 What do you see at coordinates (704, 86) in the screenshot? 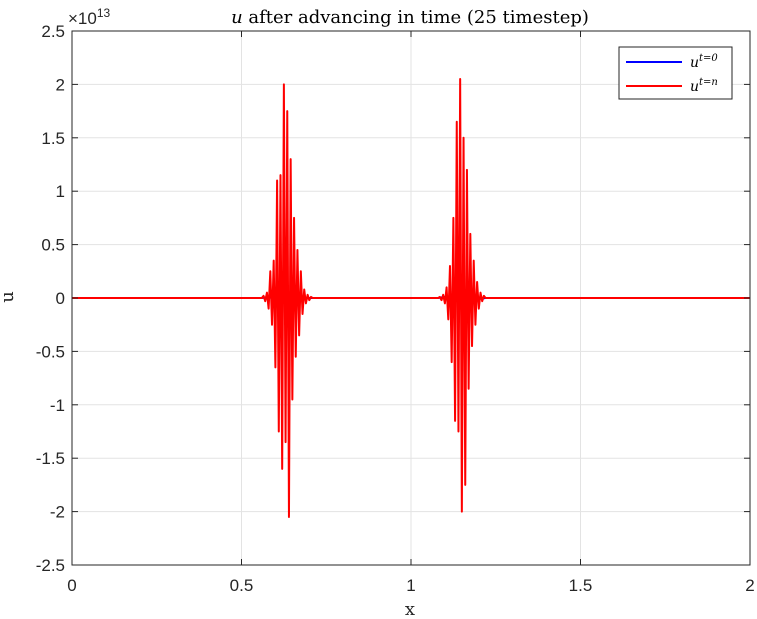
I see `legend-label-tn: ut=n` at bounding box center [704, 86].